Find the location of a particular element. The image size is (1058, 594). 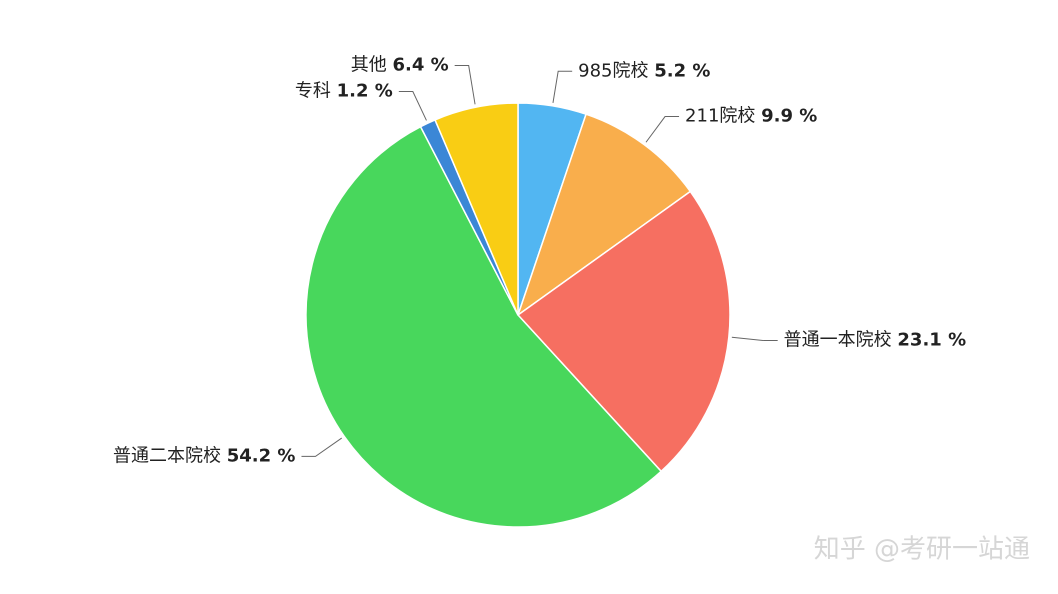

value-label: 5.2 % is located at coordinates (682, 70).